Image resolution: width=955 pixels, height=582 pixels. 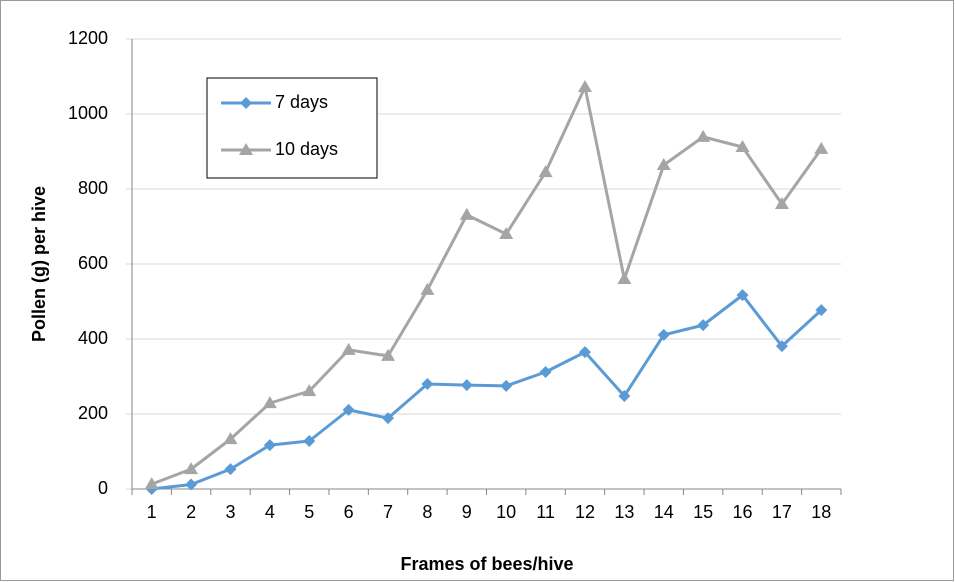 I want to click on y-tick-label: 400, so click(x=93, y=338).